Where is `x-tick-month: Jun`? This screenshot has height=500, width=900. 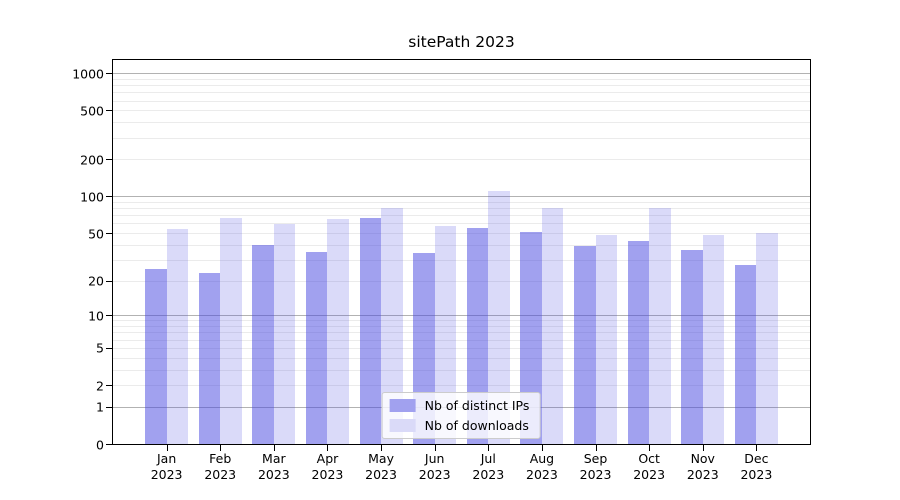 x-tick-month: Jun is located at coordinates (434, 458).